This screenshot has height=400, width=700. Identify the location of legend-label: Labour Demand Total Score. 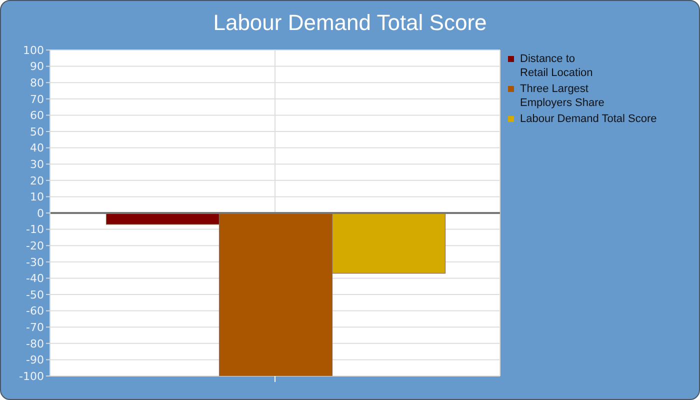
(588, 119).